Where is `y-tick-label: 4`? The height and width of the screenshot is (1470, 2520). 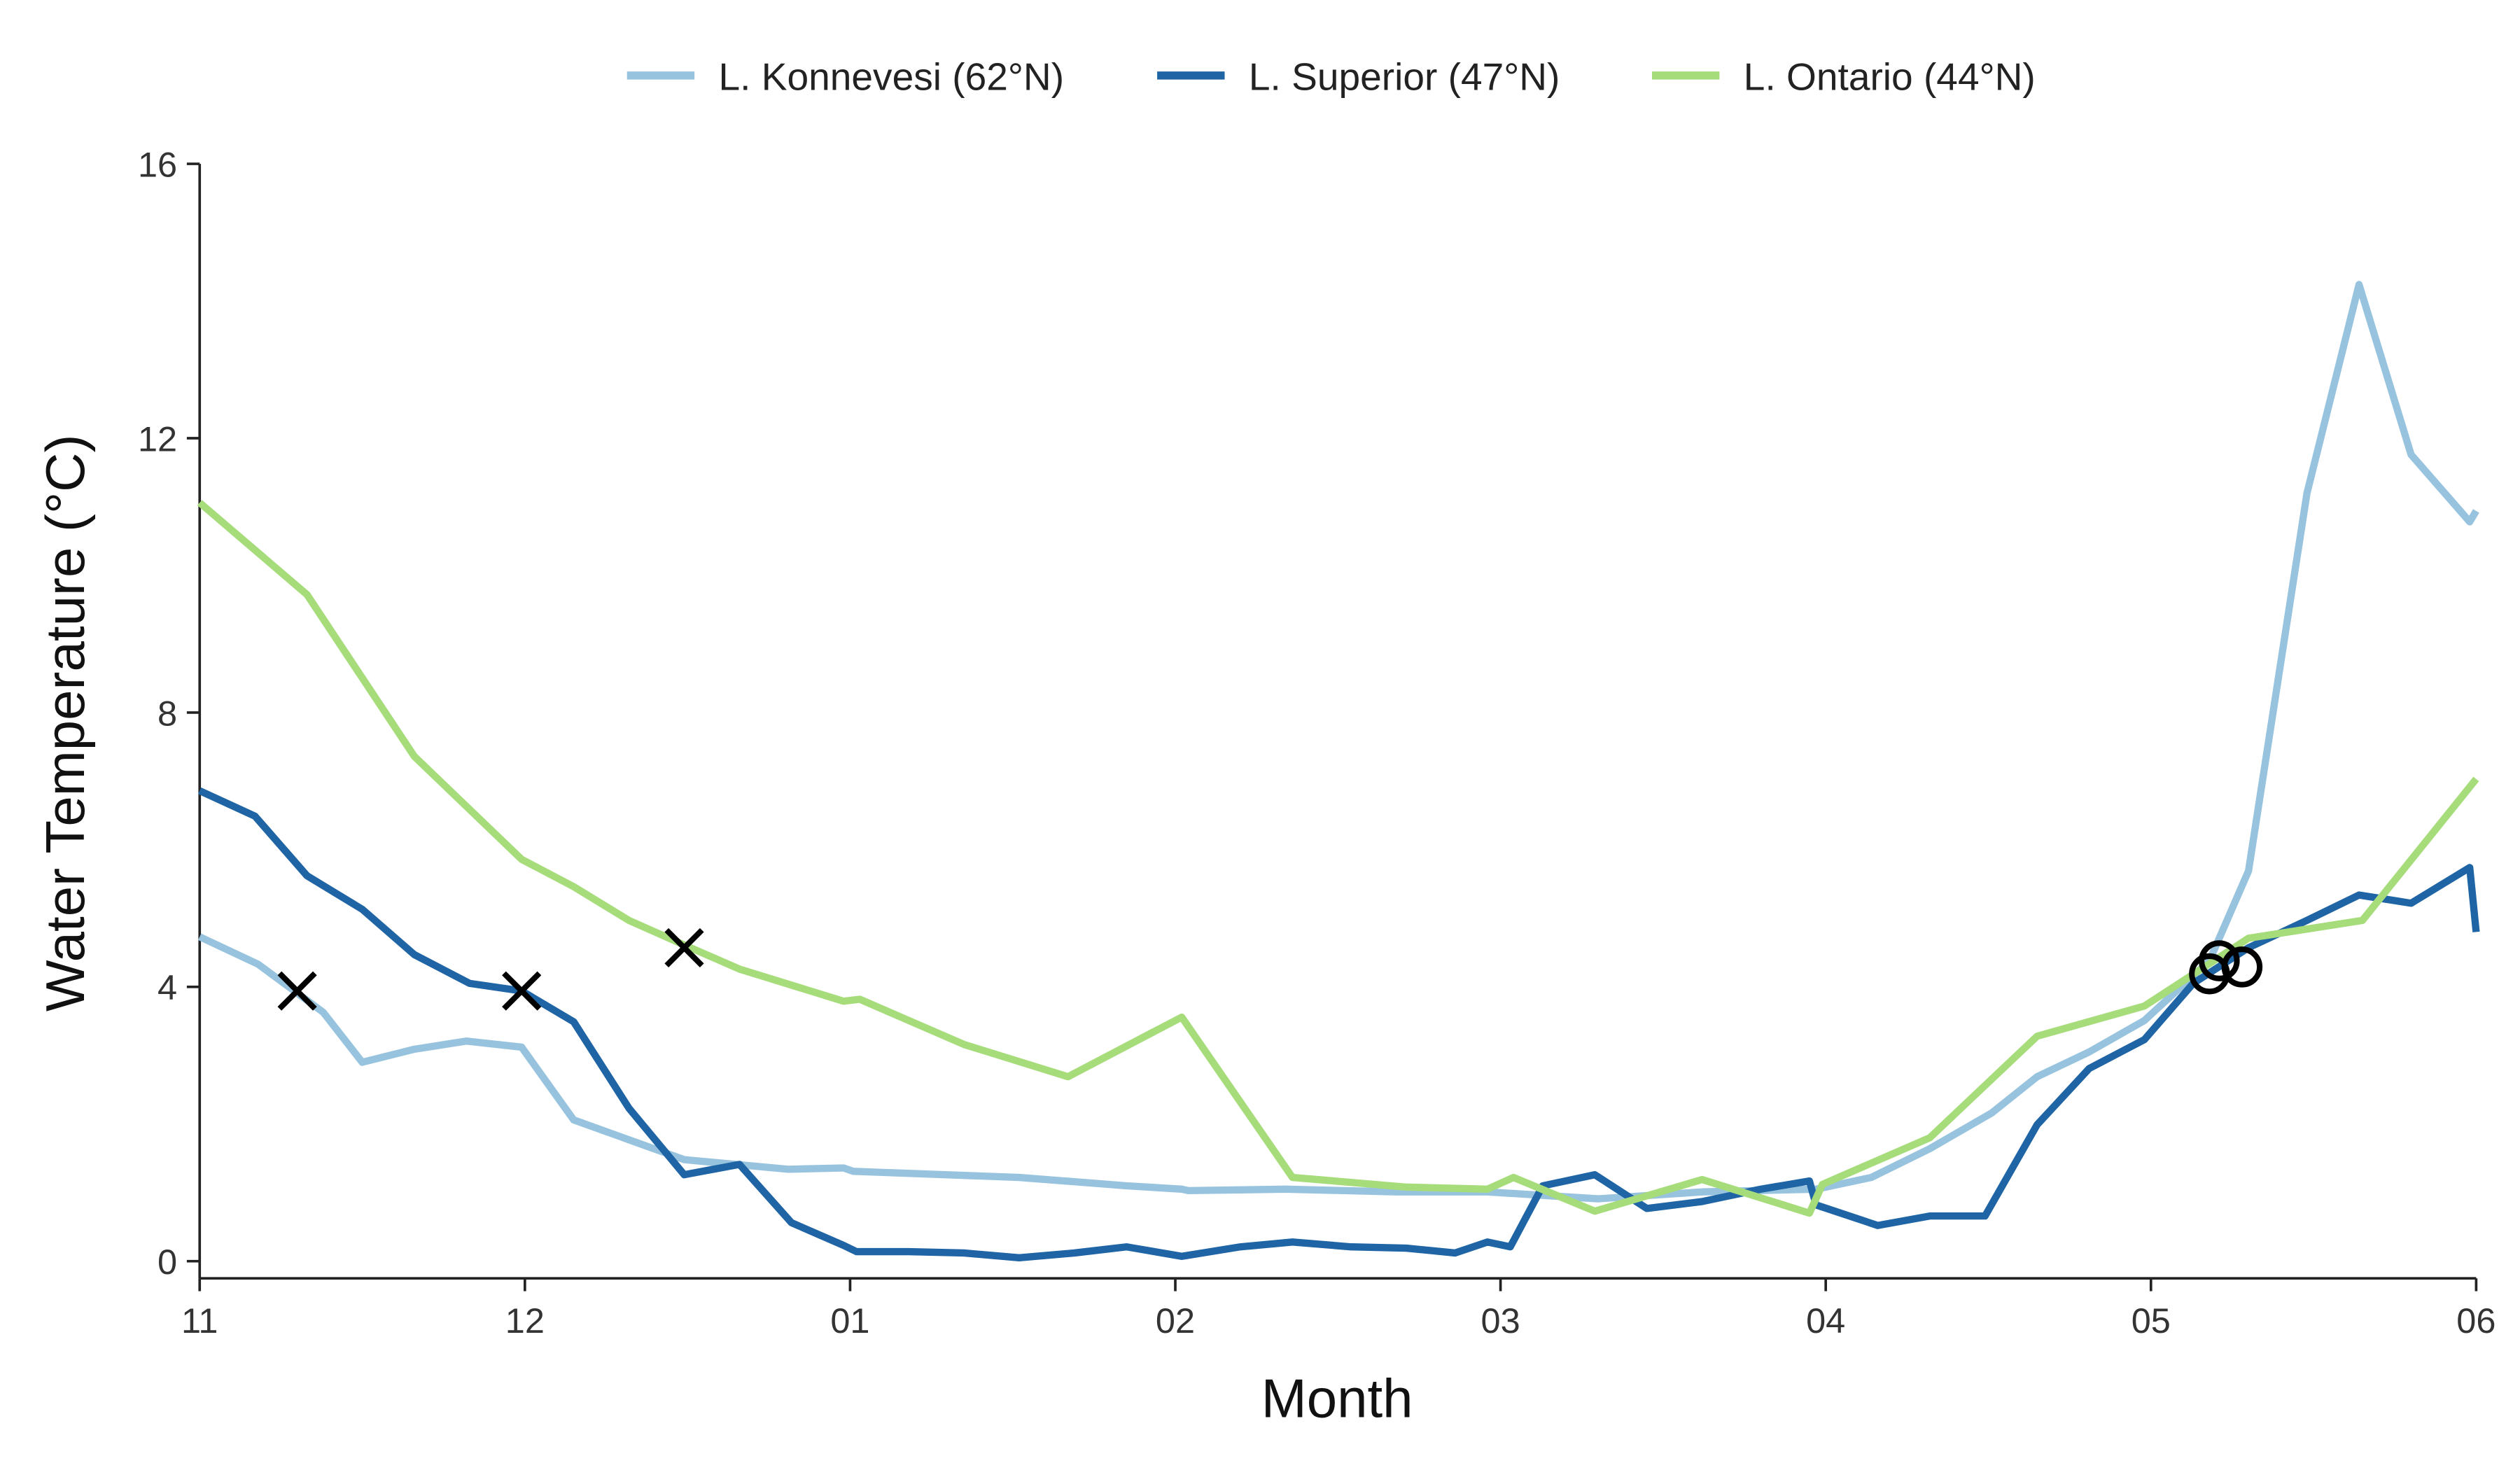 y-tick-label: 4 is located at coordinates (167, 987).